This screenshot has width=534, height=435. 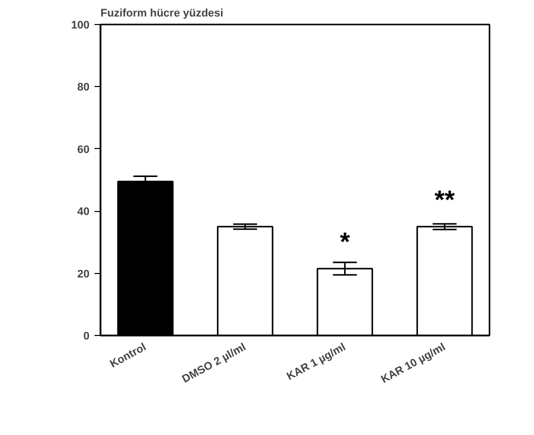 What do you see at coordinates (445, 199) in the screenshot?
I see `annotation: **` at bounding box center [445, 199].